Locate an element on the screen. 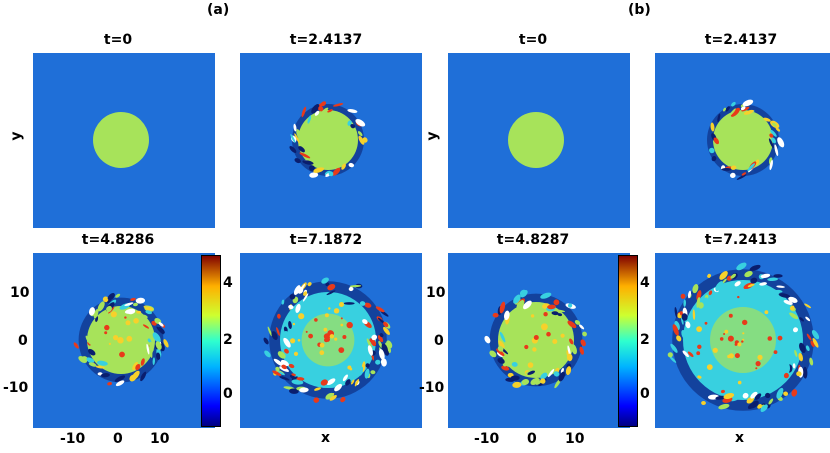 Image resolution: width=830 pixels, height=453 pixels. colorbar-tick: 0 is located at coordinates (645, 394).